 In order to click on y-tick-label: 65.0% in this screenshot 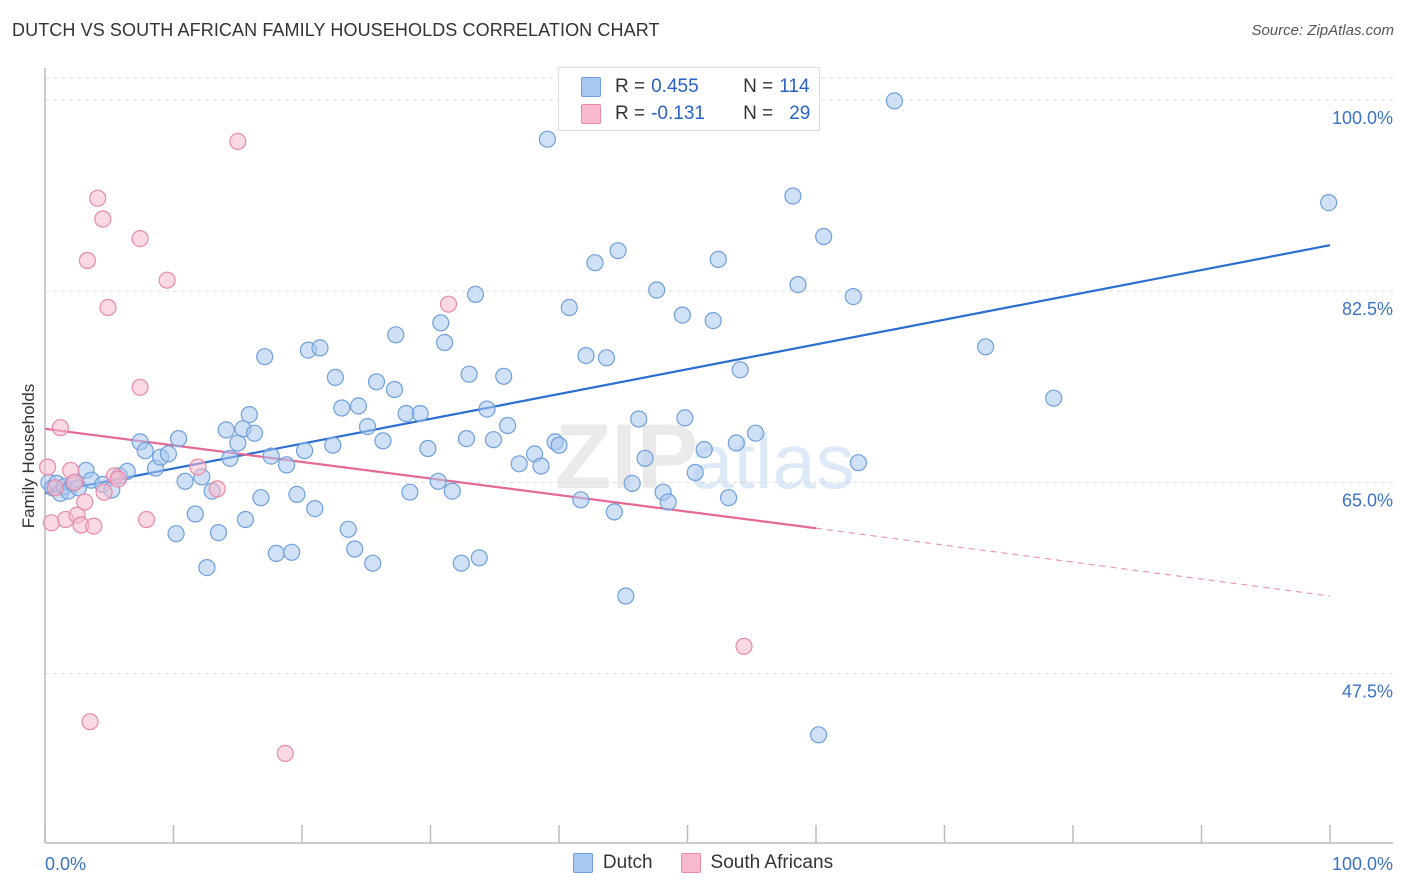, I will do `click(1367, 500)`.